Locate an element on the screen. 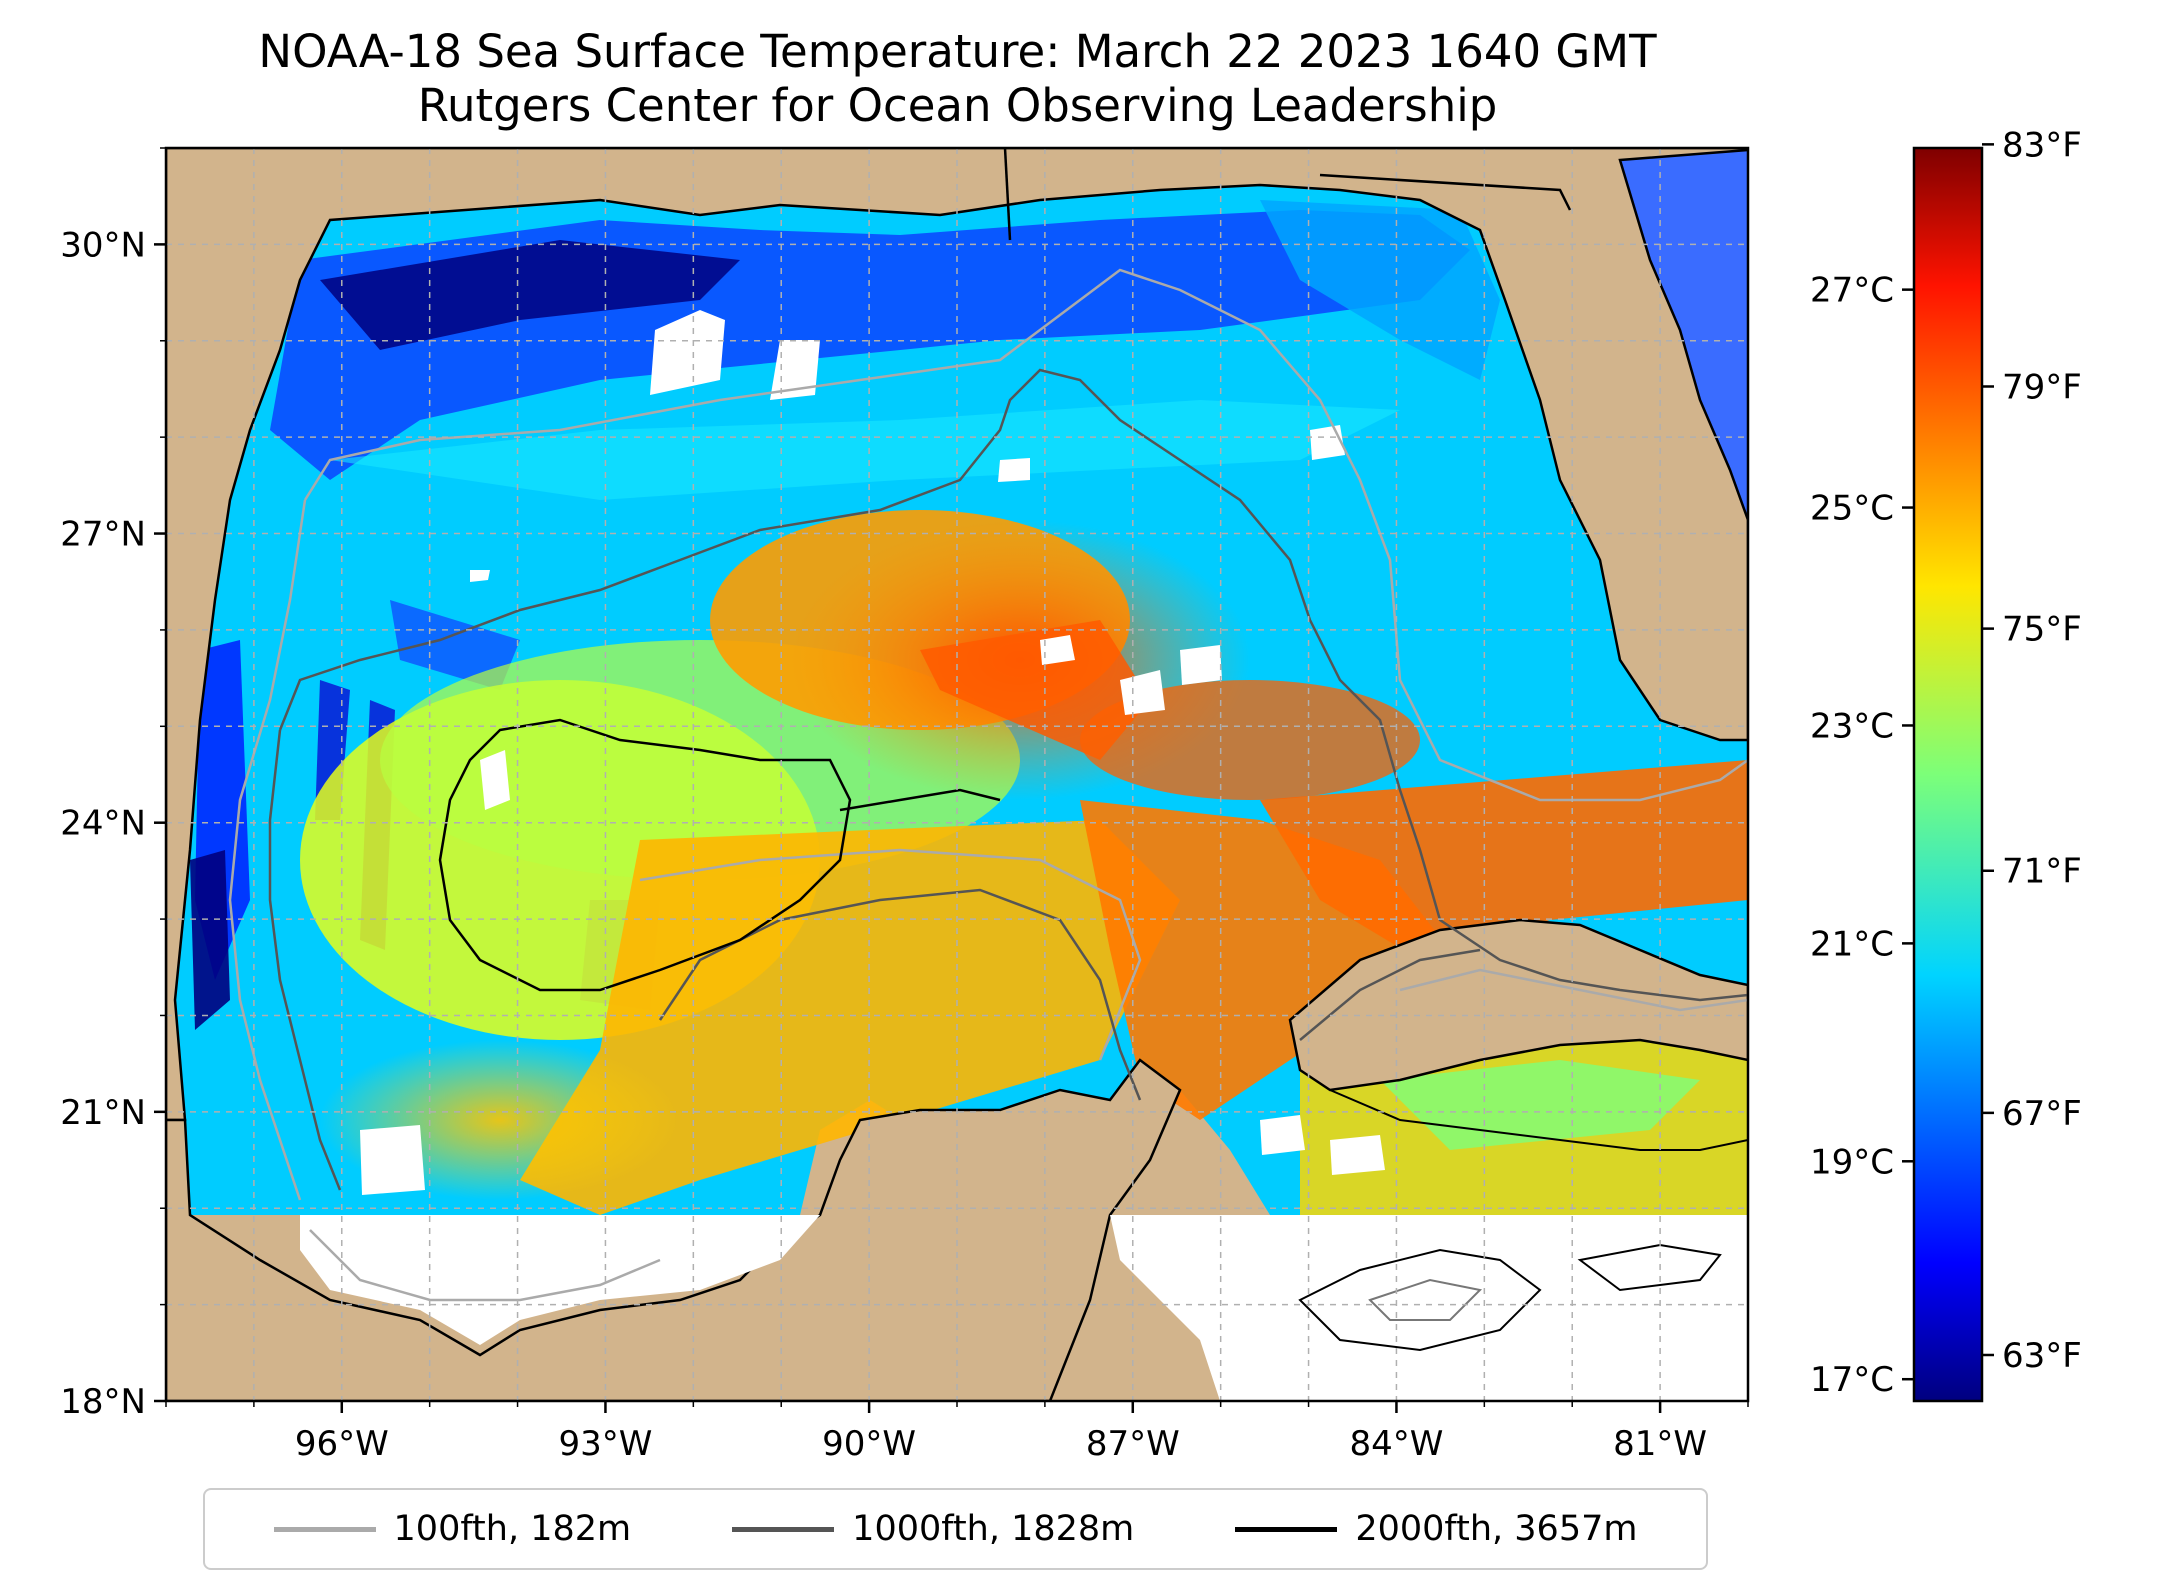 Image resolution: width=2160 pixels, height=1582 pixels. legend-item-1000fth: 1000fth, 1828m is located at coordinates (933, 1529).